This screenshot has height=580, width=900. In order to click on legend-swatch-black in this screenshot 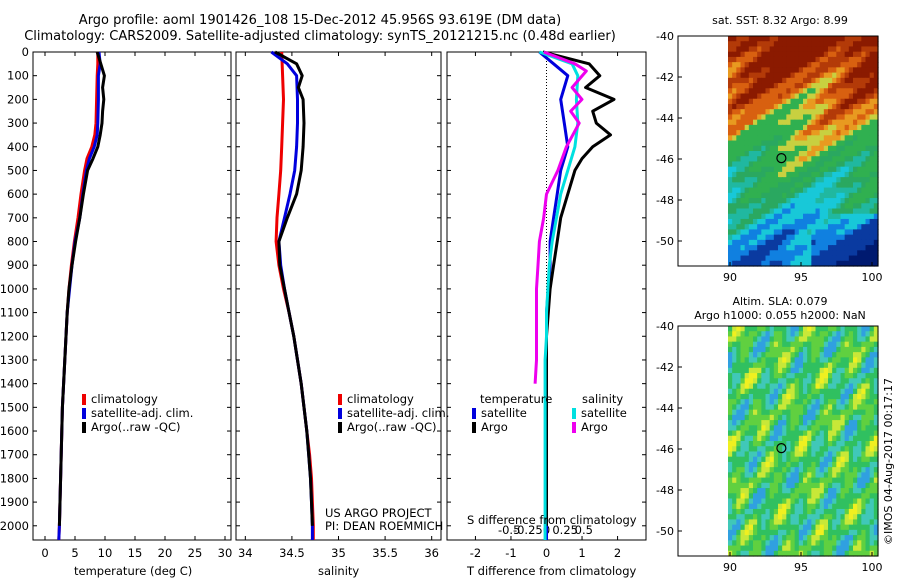, I will do `click(84, 427)`.